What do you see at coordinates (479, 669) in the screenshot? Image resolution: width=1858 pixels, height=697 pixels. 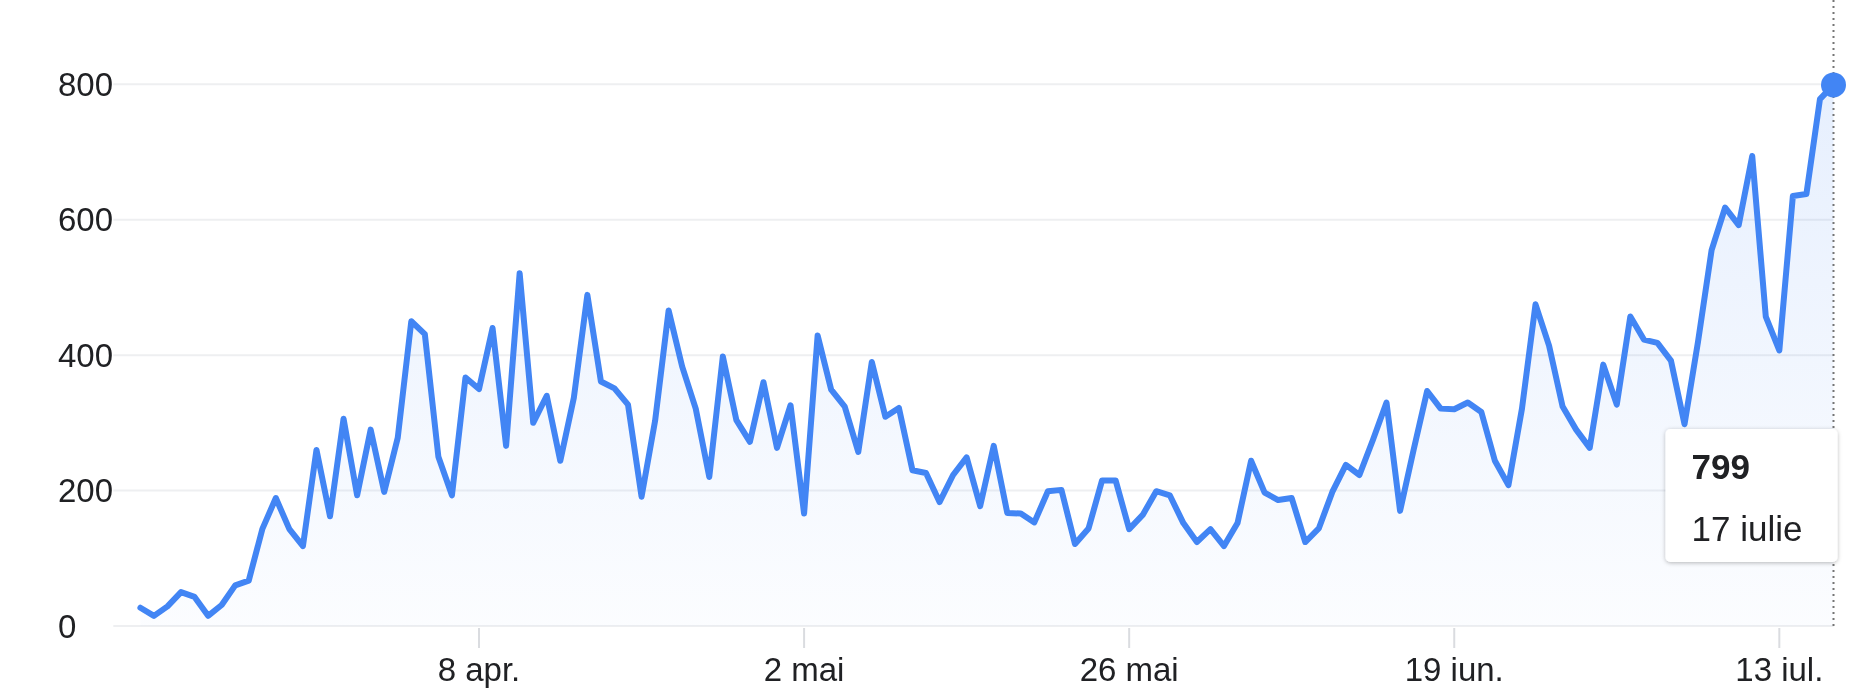 I see `x-tick-label: 8 apr.` at bounding box center [479, 669].